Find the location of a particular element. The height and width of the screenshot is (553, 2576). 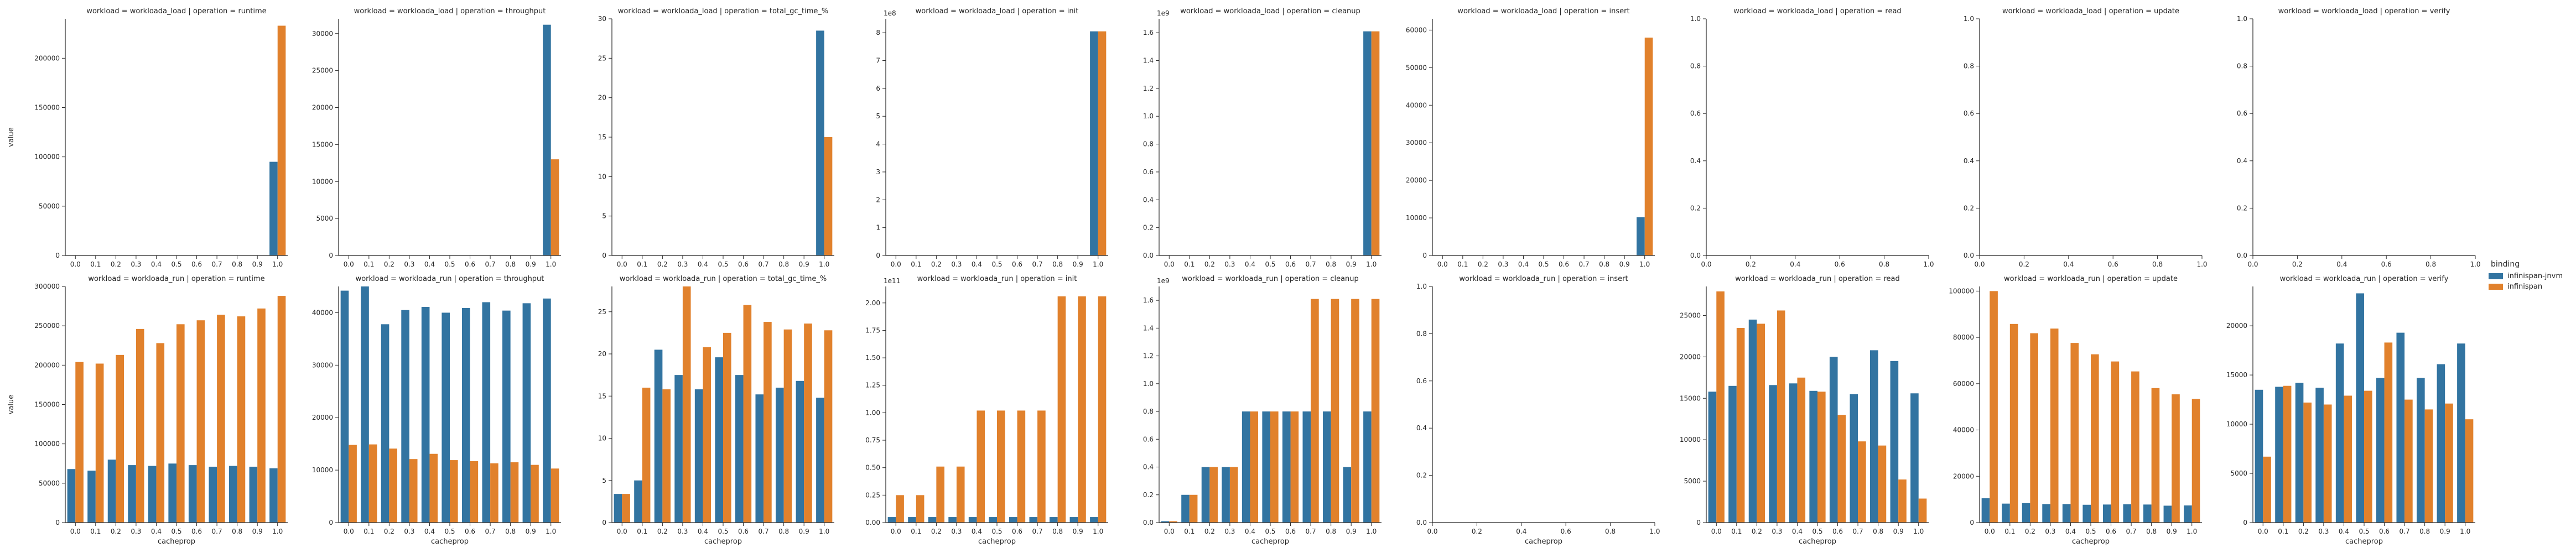

panel-13-xtick-label: 0.4 is located at coordinates (977, 531).